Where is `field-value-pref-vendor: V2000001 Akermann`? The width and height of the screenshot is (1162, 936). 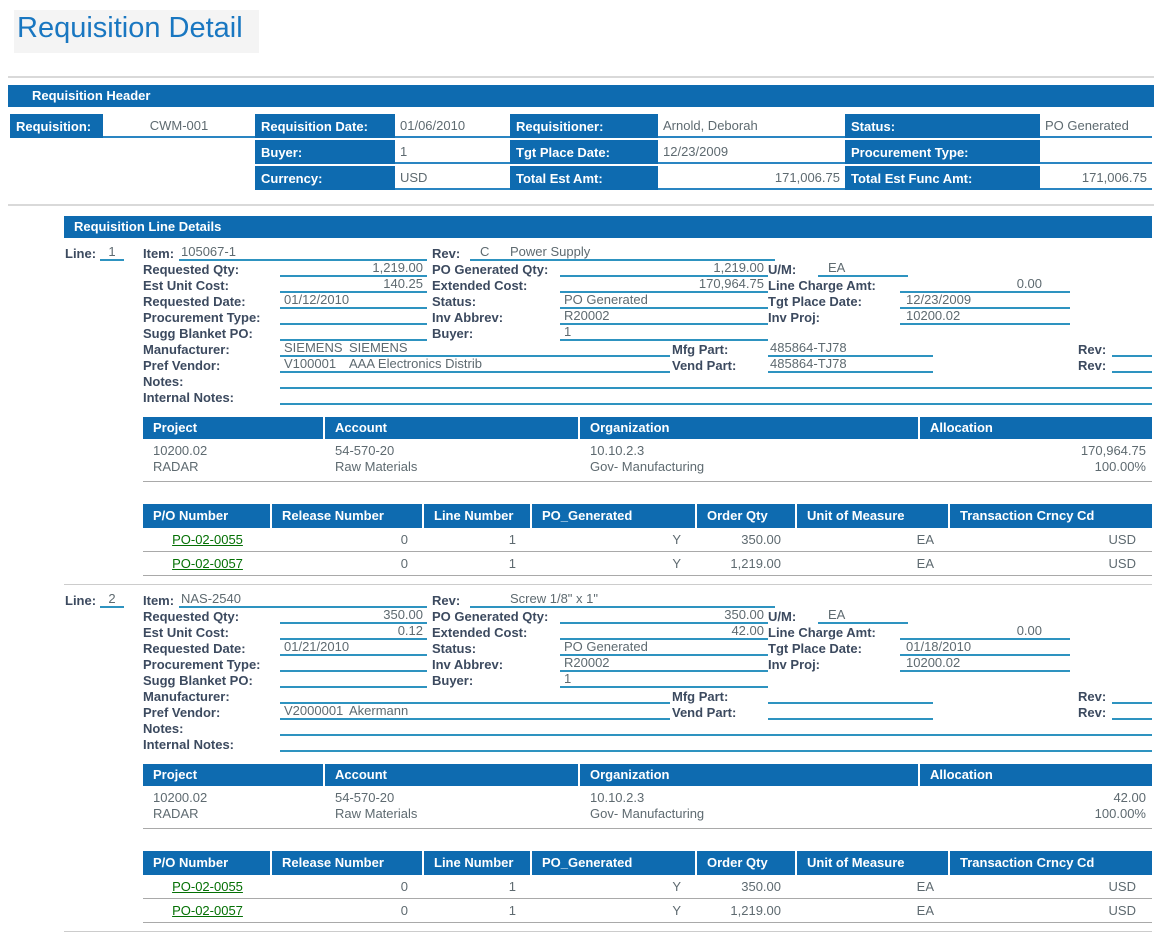 field-value-pref-vendor: V2000001 Akermann is located at coordinates (475, 712).